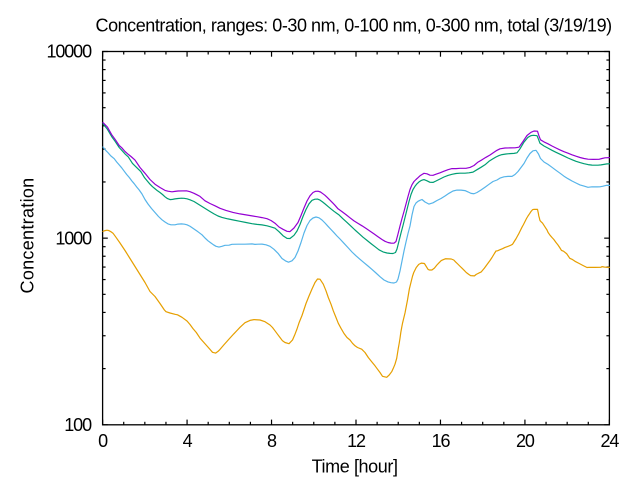 The height and width of the screenshot is (480, 640). I want to click on svg-text: 16, so click(441, 441).